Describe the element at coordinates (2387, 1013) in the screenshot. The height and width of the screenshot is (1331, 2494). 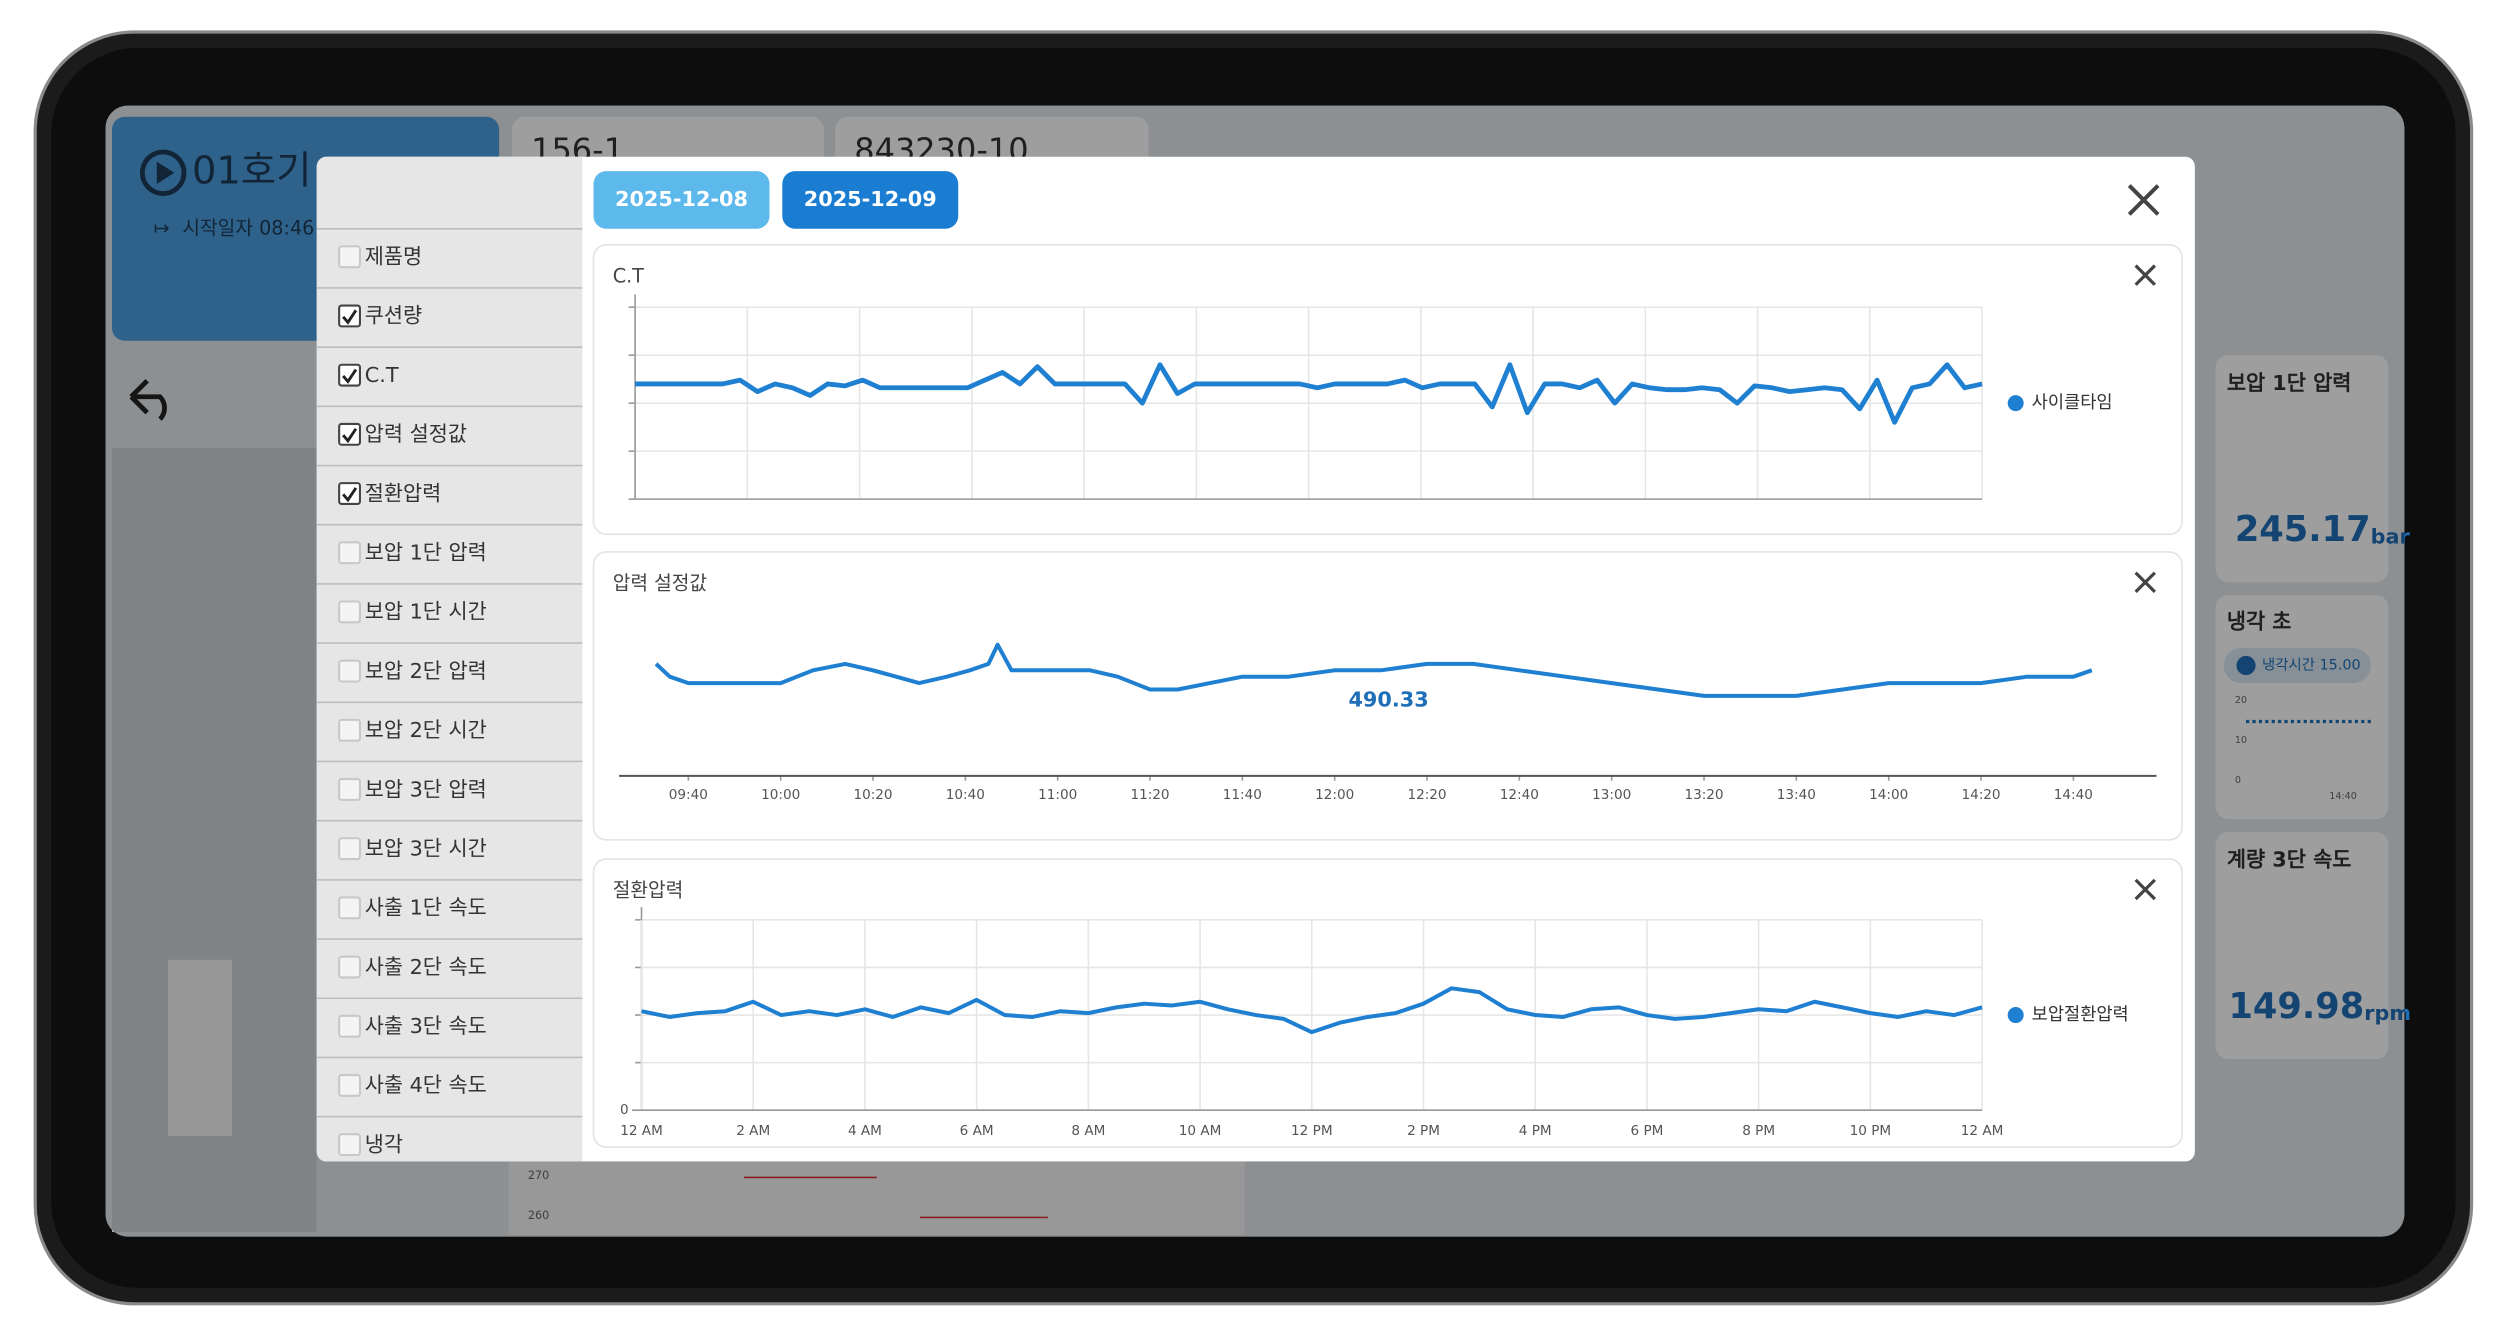
I see `unit: rpm` at that location.